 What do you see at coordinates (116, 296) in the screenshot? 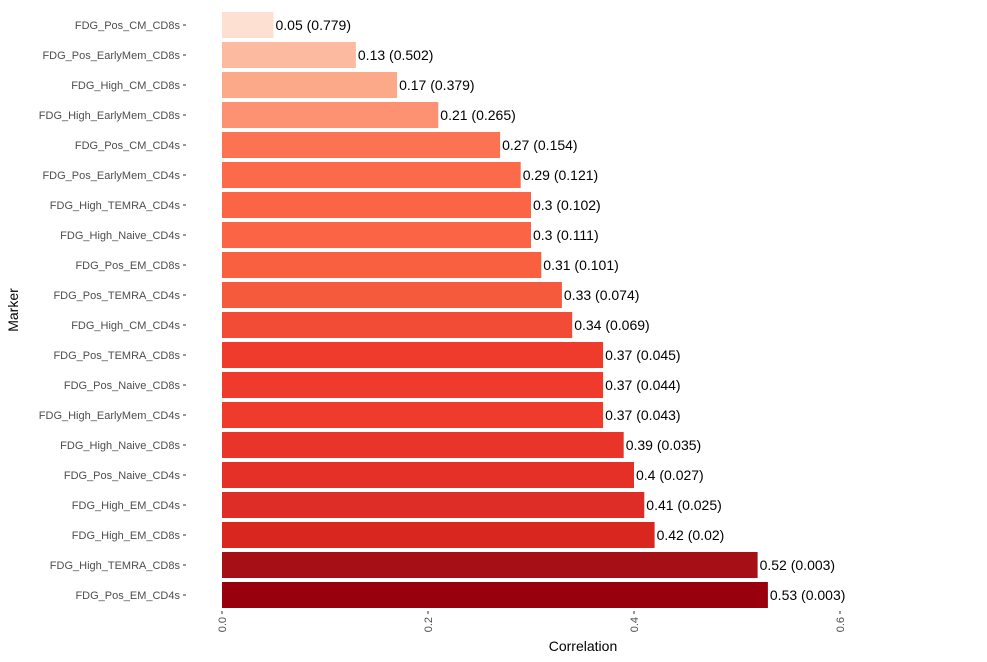
I see `y-tick-label: FDG_Pos_TEMRA_CD4s` at bounding box center [116, 296].